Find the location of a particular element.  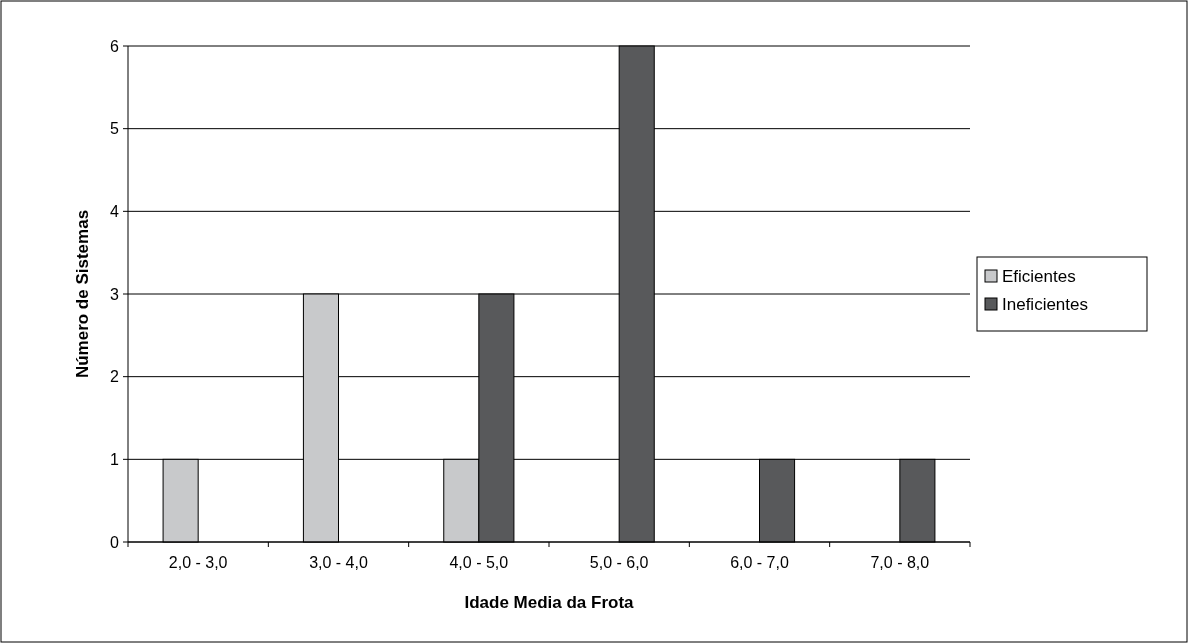

y-tick-label: 0 is located at coordinates (115, 542).